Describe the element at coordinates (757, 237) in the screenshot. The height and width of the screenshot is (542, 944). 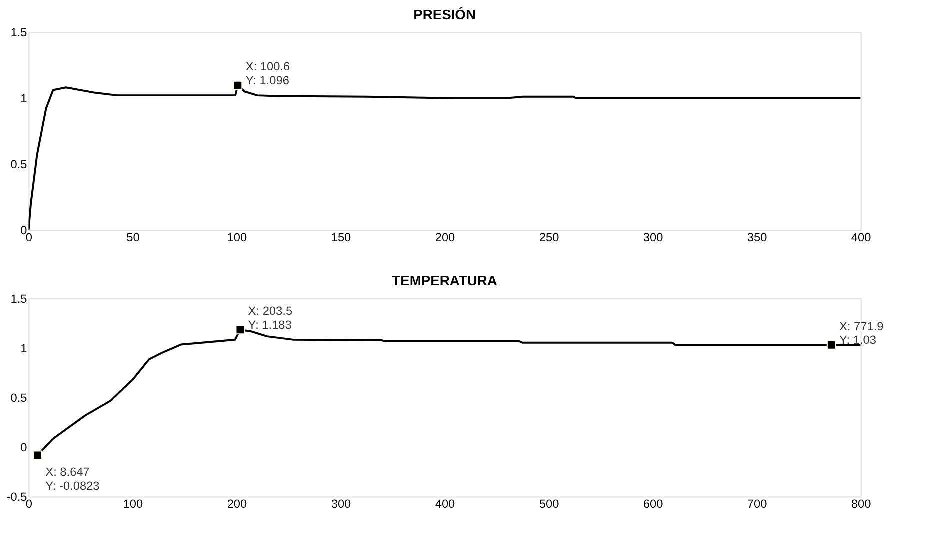
I see `x-tick-label: 350` at that location.